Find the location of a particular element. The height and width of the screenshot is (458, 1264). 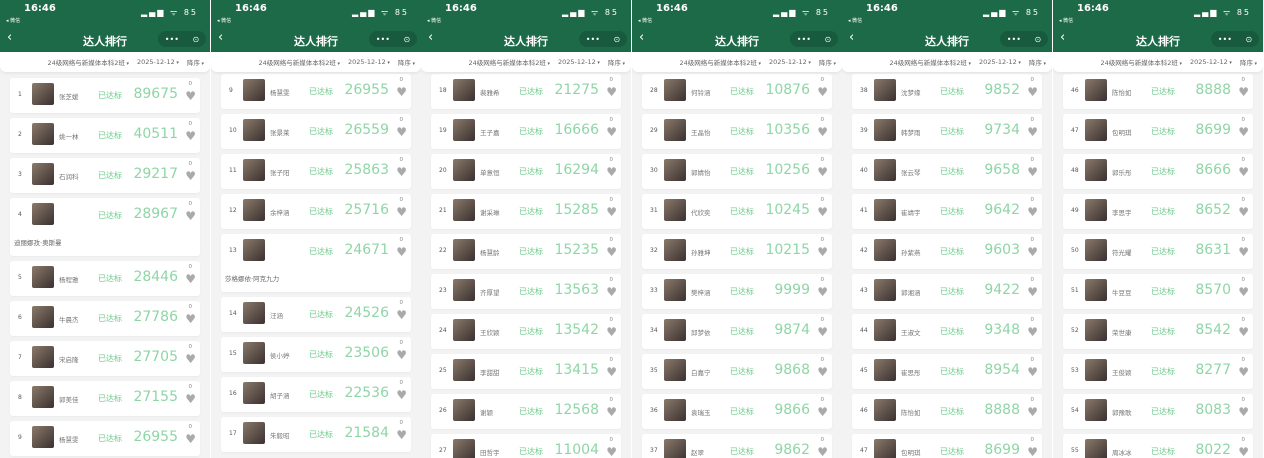

ranking-row: 15 侯小婷 已达标 23506 0 ♥ is located at coordinates (316, 354).